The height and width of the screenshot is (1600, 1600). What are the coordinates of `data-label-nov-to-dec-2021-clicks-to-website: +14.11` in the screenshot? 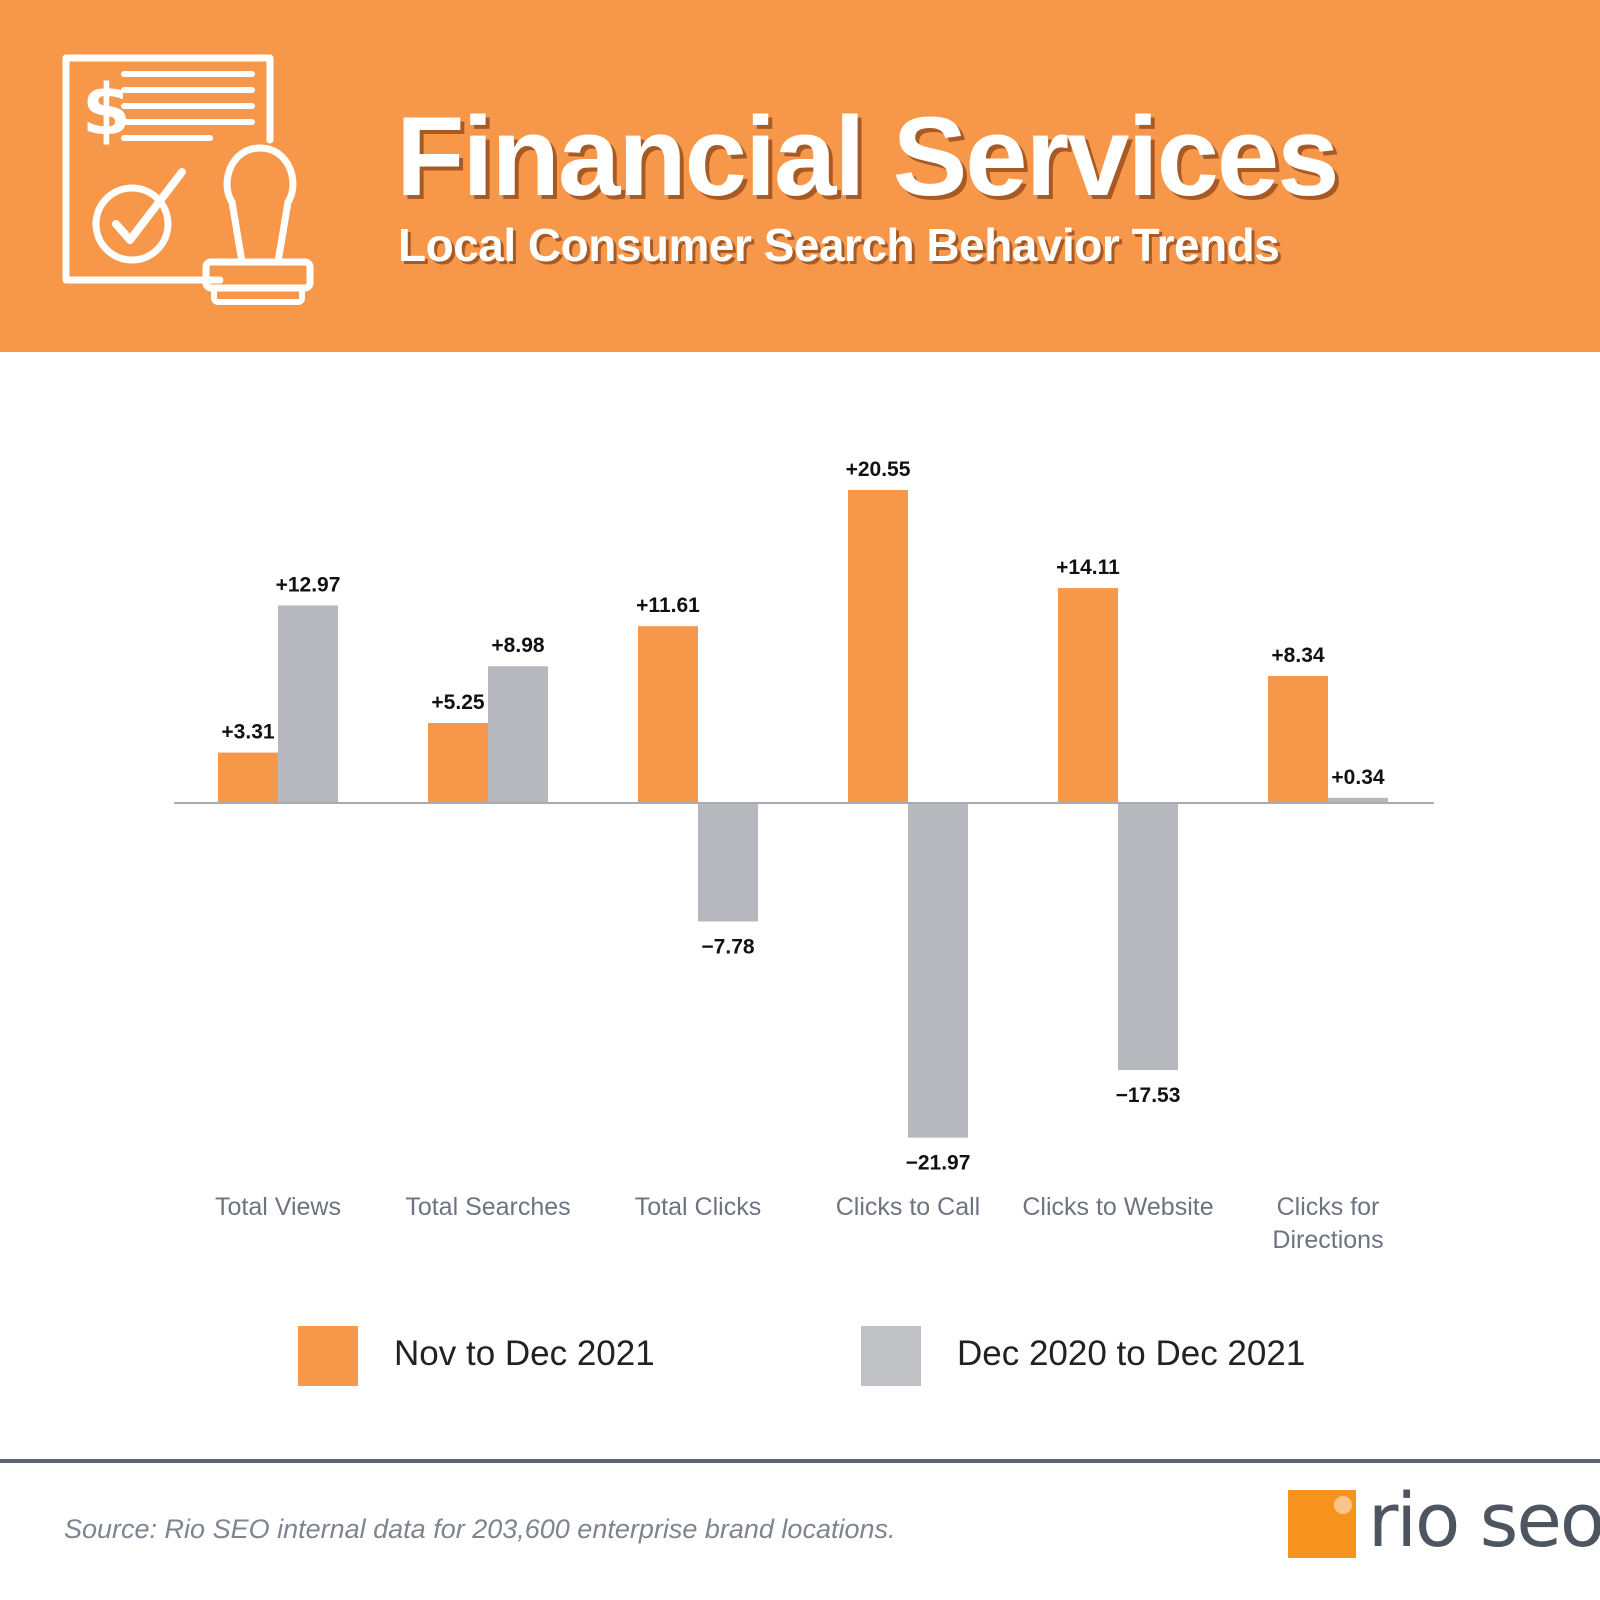 It's located at (1088, 567).